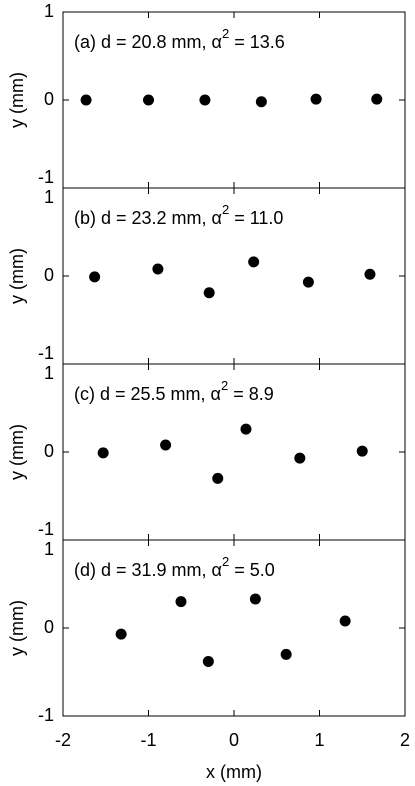 The image size is (415, 786). What do you see at coordinates (252, 570) in the screenshot?
I see `annotation-part: = 5.0` at bounding box center [252, 570].